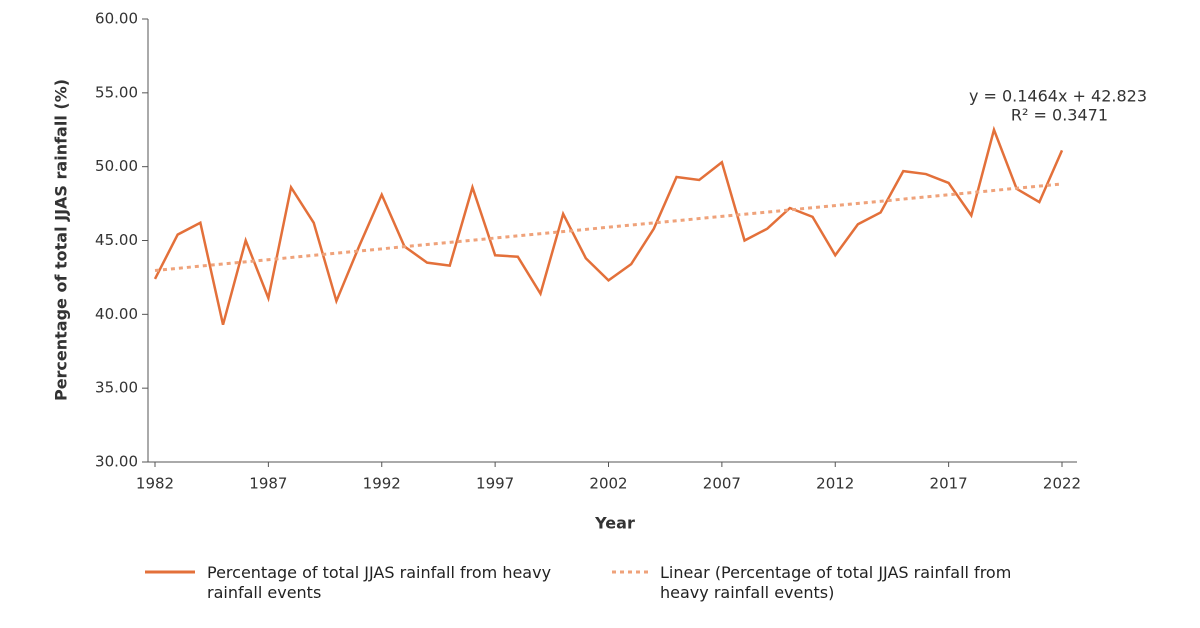 Image resolution: width=1200 pixels, height=628 pixels. What do you see at coordinates (608, 484) in the screenshot?
I see `x-tick-label: 2002` at bounding box center [608, 484].